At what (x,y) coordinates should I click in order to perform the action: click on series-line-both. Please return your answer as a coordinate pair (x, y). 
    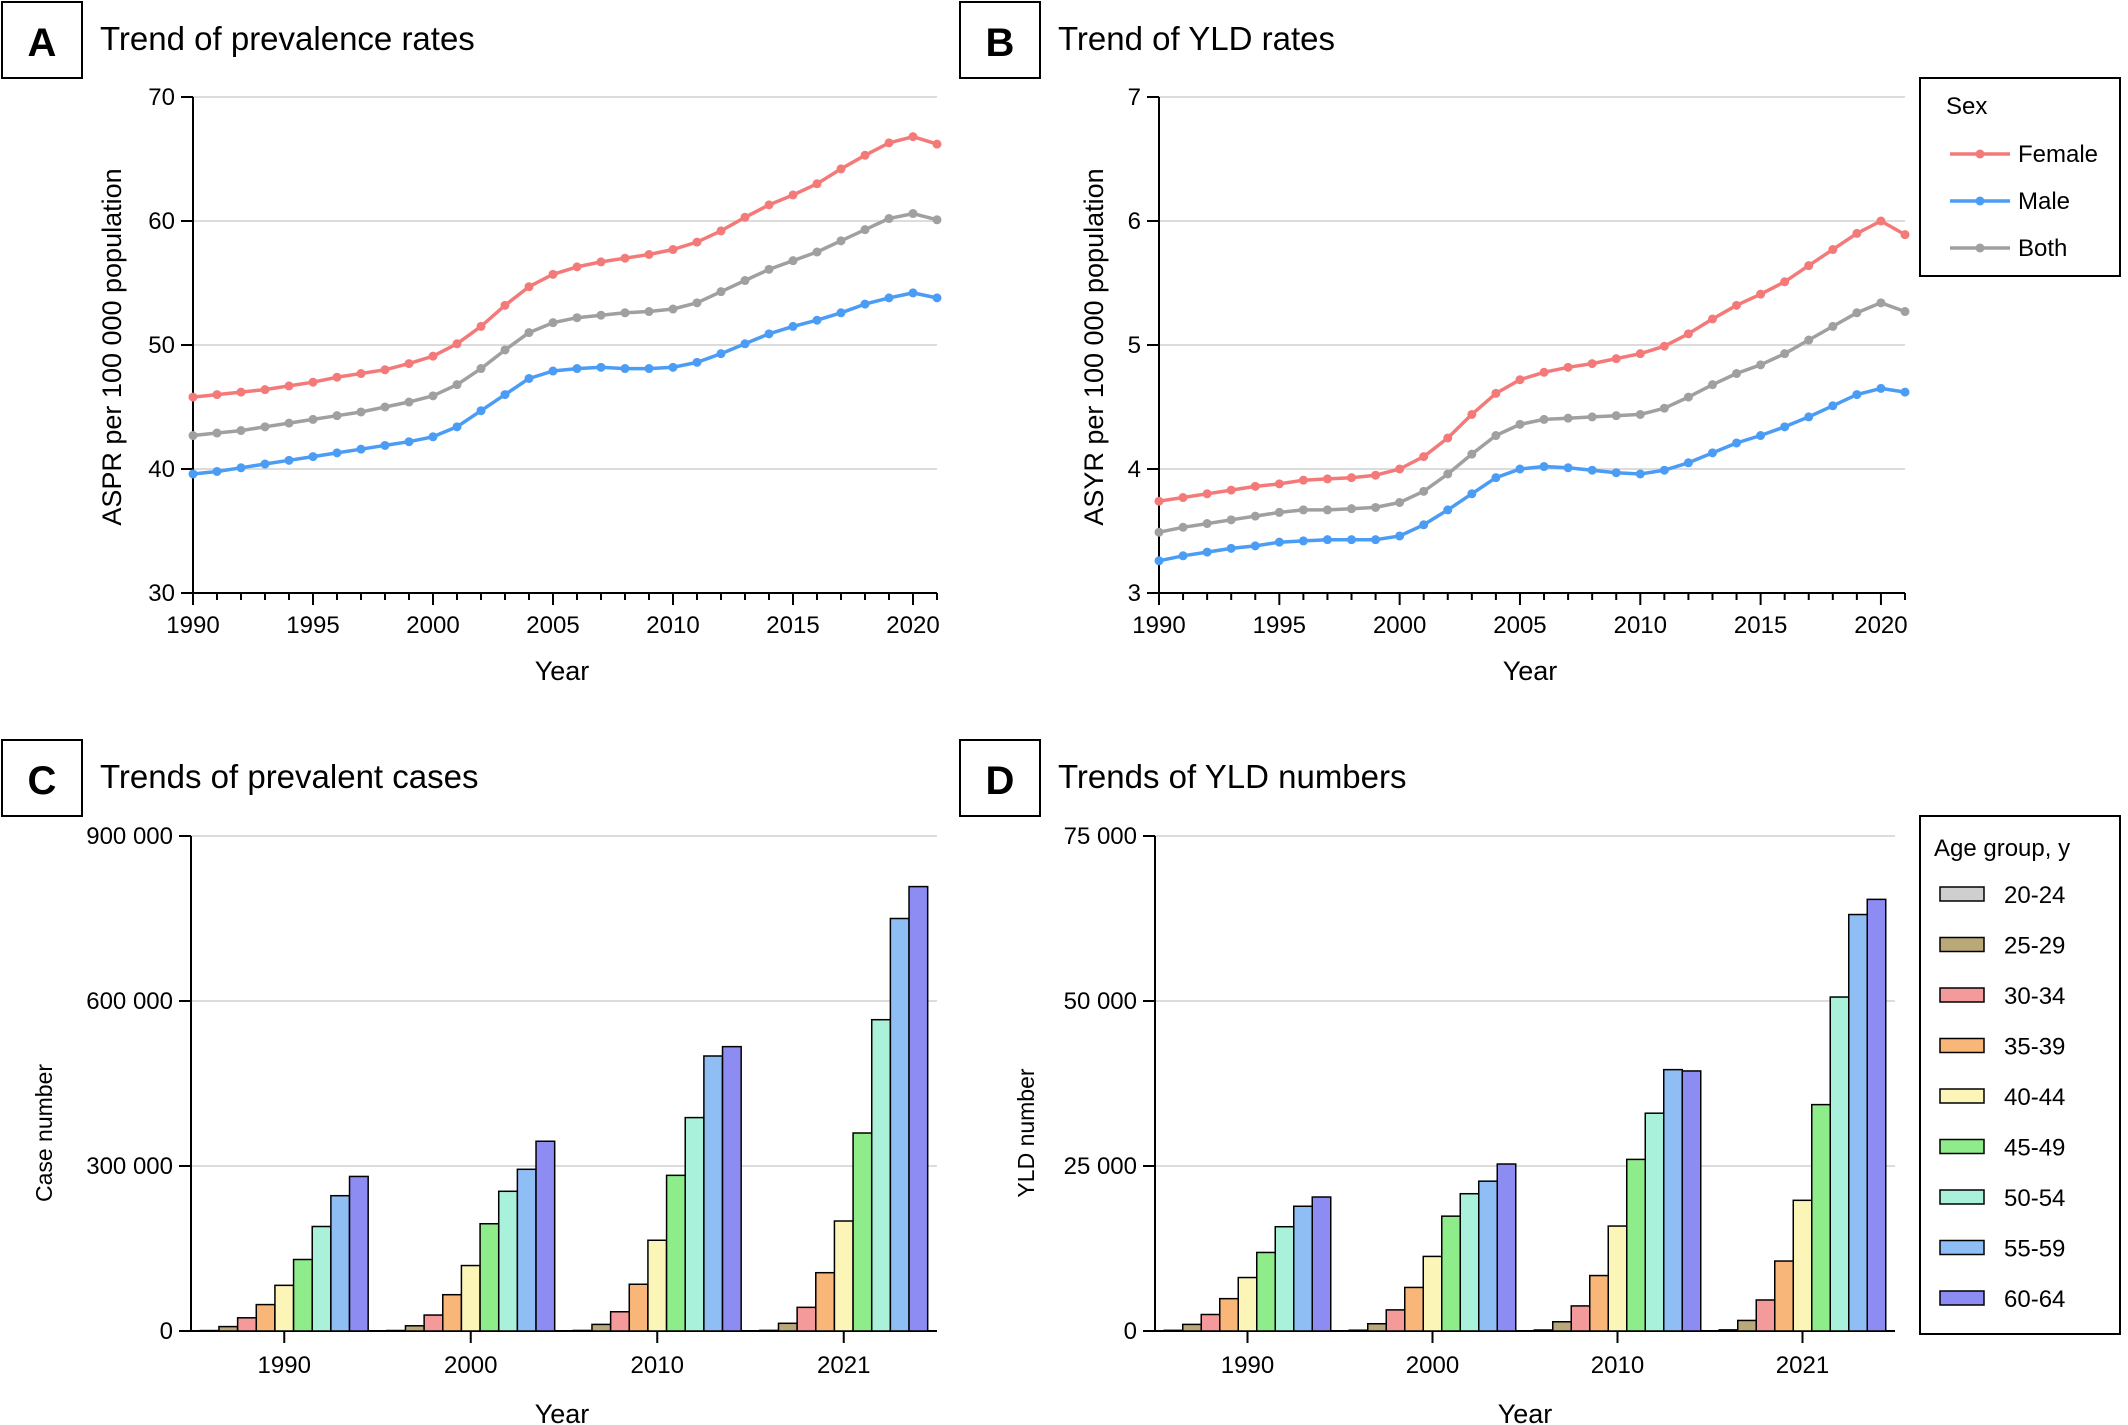
    Looking at the image, I should click on (565, 324).